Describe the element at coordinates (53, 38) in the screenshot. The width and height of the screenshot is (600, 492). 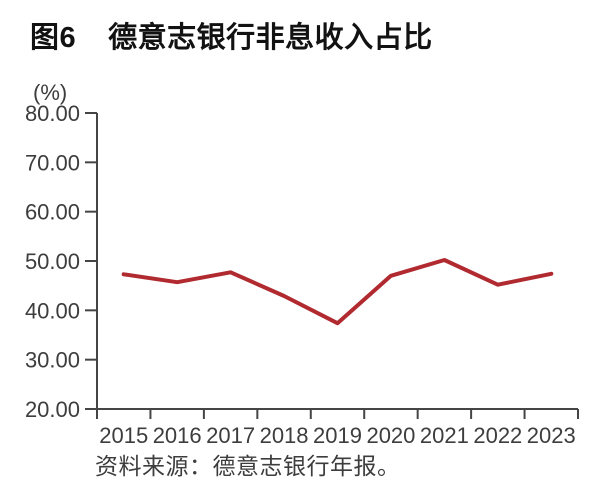
I see `figure-number-label: 图6` at that location.